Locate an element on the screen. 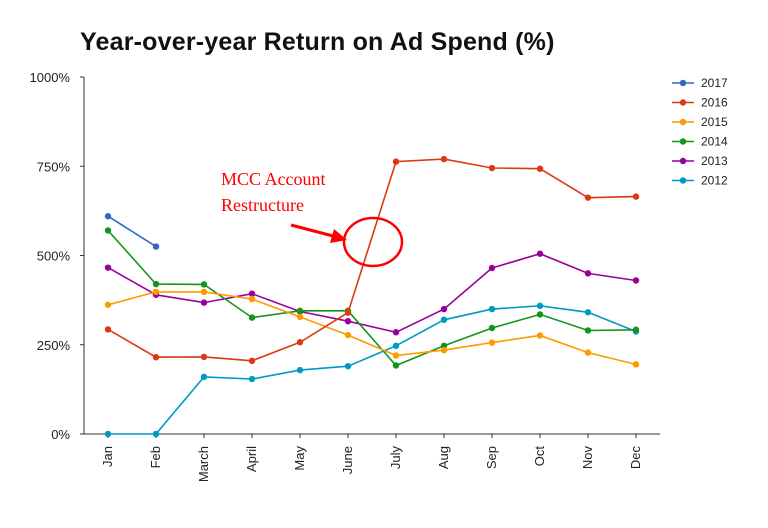 This screenshot has height=528, width=768. x-tick-label: April is located at coordinates (251, 459).